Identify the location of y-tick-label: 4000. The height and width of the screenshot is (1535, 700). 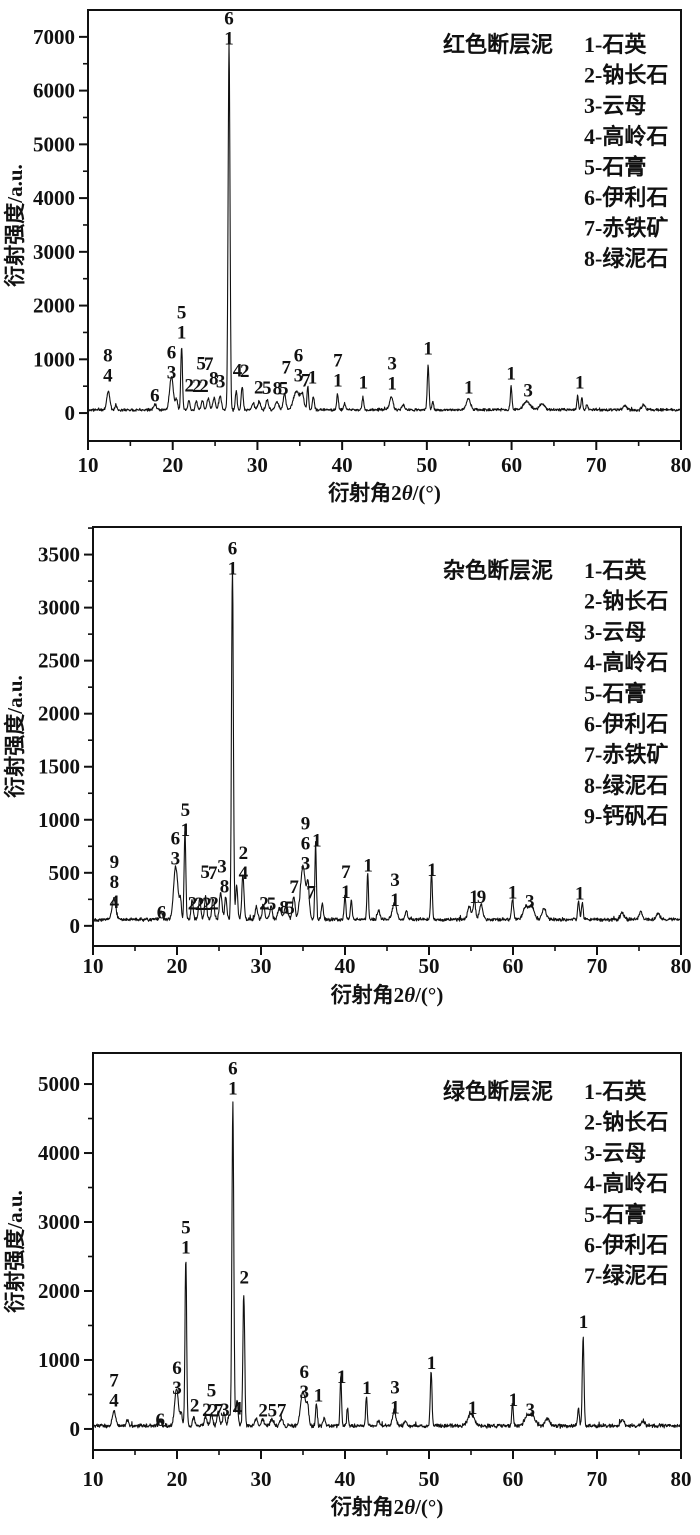
(54, 198).